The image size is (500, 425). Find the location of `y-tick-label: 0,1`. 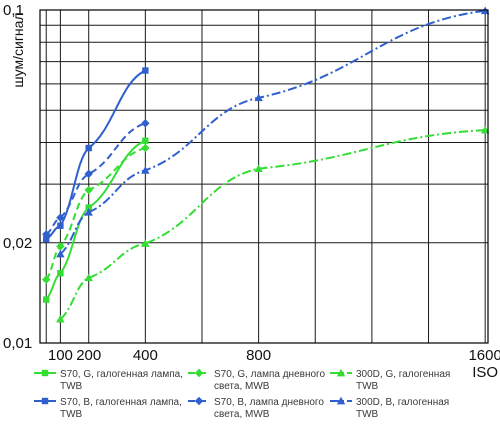

y-tick-label: 0,1 is located at coordinates (13, 10).